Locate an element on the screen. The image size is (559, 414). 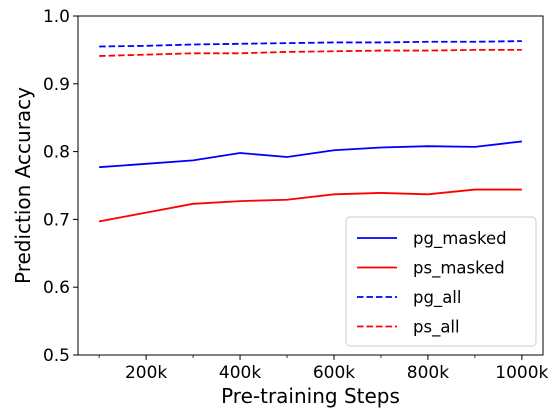
legend-box is located at coordinates (441, 281).